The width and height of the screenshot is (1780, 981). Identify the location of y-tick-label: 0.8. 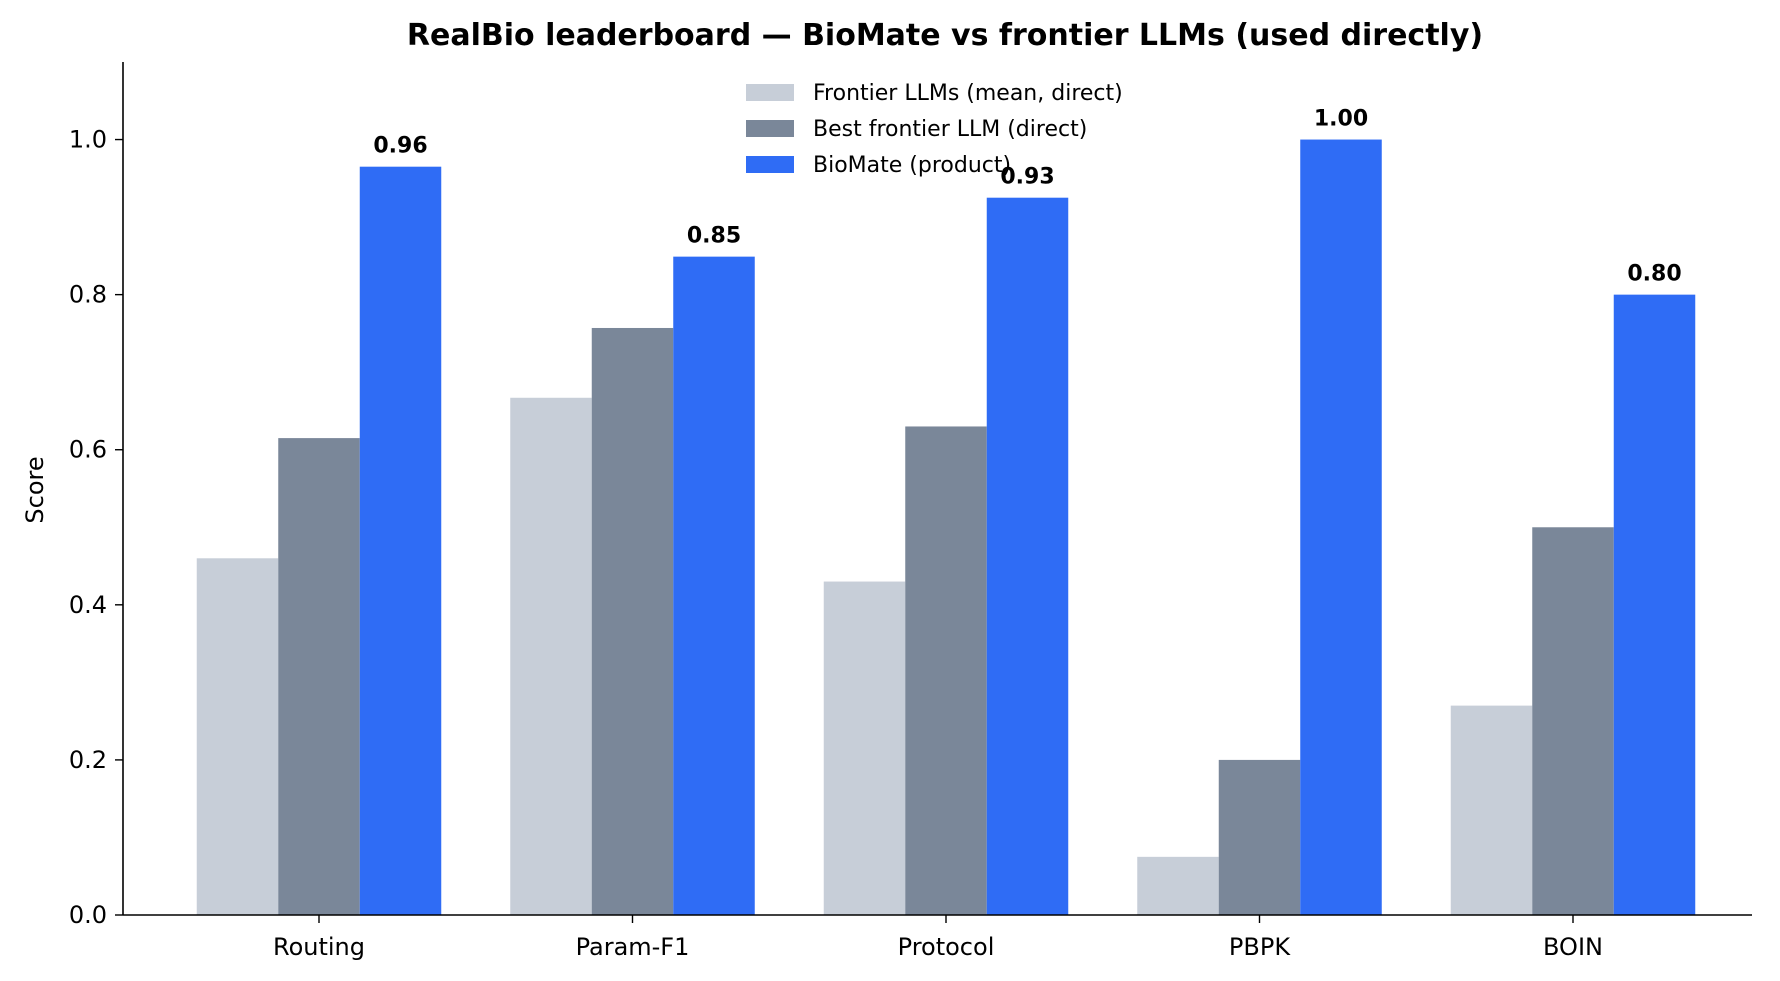
(88, 295).